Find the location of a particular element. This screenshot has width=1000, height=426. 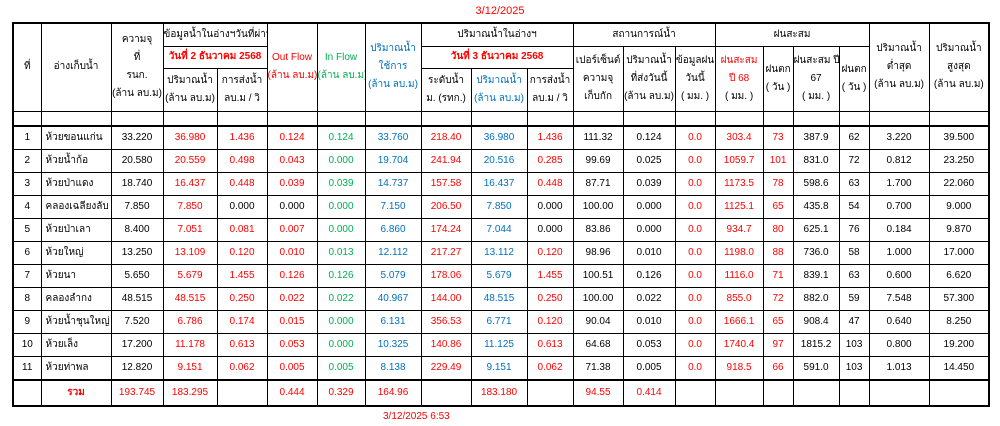

table-cell: 40.967 is located at coordinates (393, 298).